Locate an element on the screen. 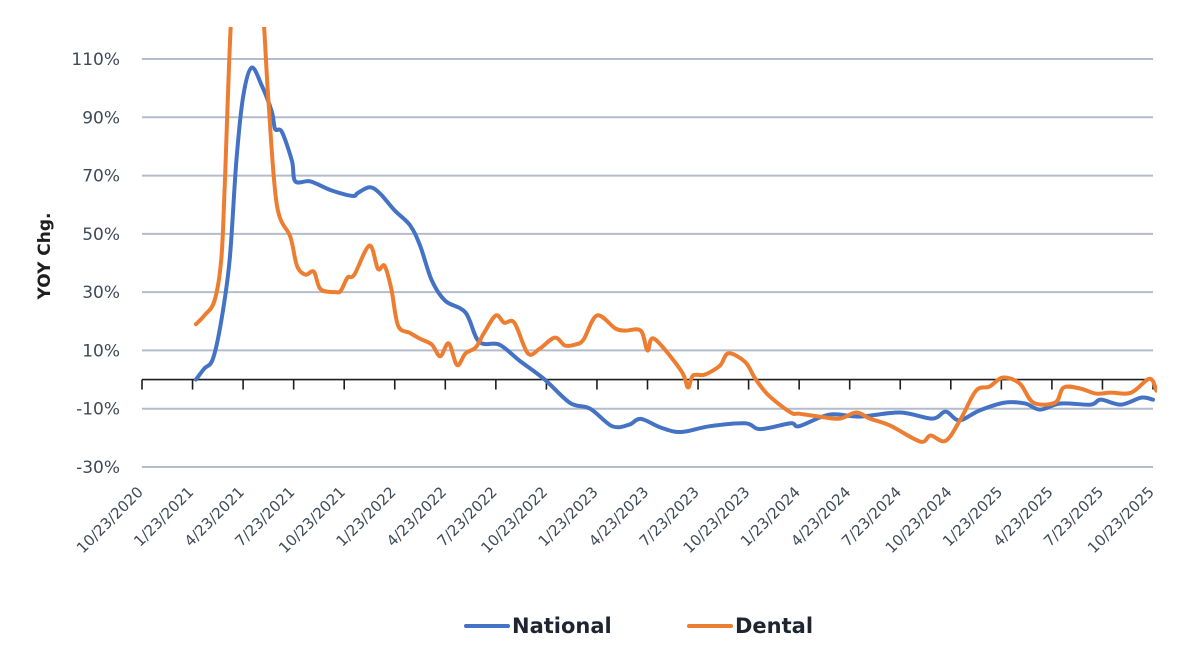  legend-item-national: National is located at coordinates (538, 626).